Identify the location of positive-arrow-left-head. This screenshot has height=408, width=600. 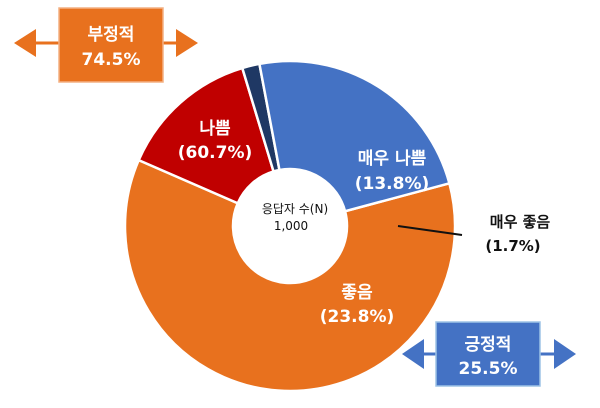
(413, 354).